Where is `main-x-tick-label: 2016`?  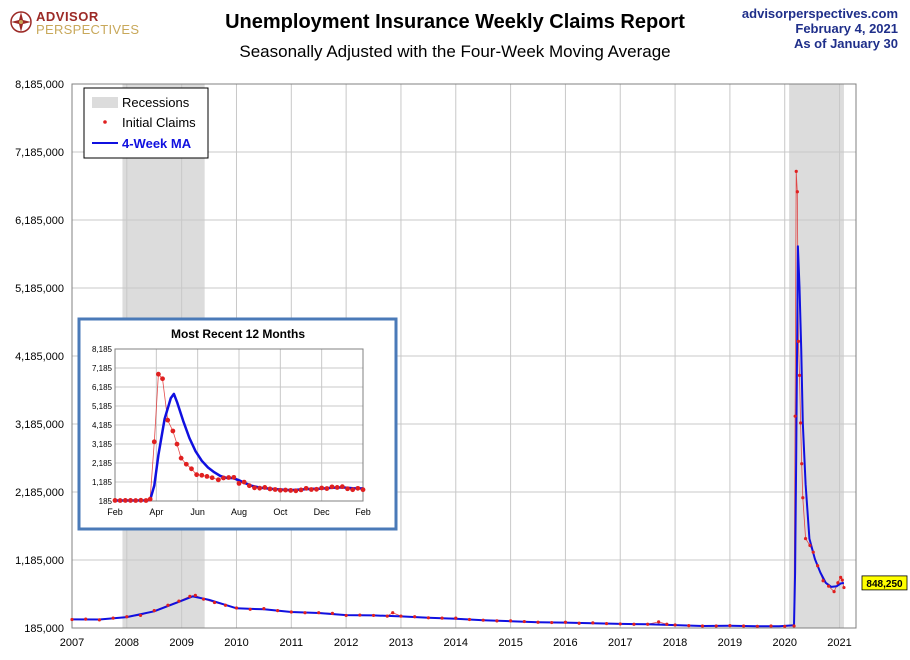
main-x-tick-label: 2016 is located at coordinates (565, 643).